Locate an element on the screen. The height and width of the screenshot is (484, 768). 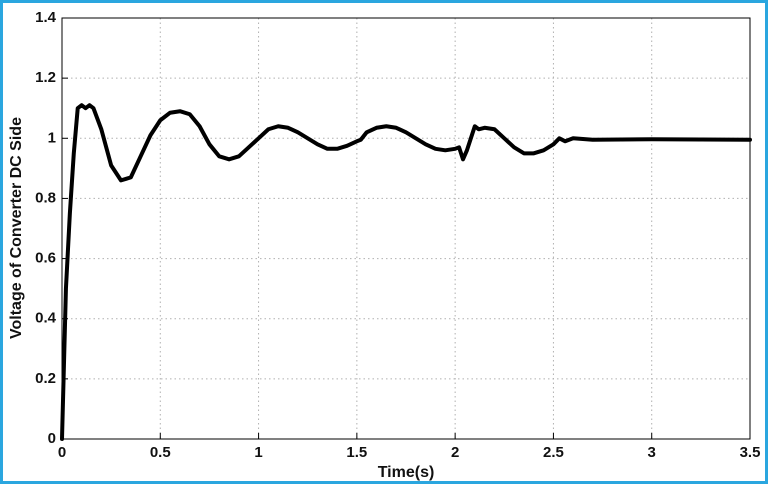
y-tick-label: 1.2 is located at coordinates (45, 77).